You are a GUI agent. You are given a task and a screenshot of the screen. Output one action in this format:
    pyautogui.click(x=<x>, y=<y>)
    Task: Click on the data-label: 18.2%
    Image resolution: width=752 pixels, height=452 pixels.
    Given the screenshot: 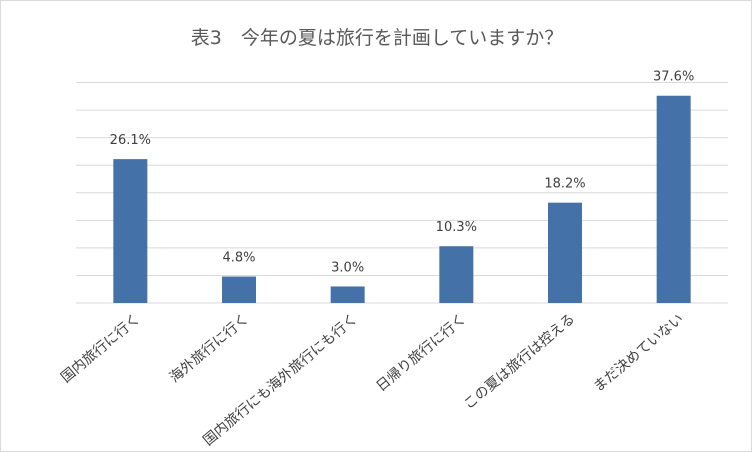 What is the action you would take?
    pyautogui.click(x=564, y=184)
    